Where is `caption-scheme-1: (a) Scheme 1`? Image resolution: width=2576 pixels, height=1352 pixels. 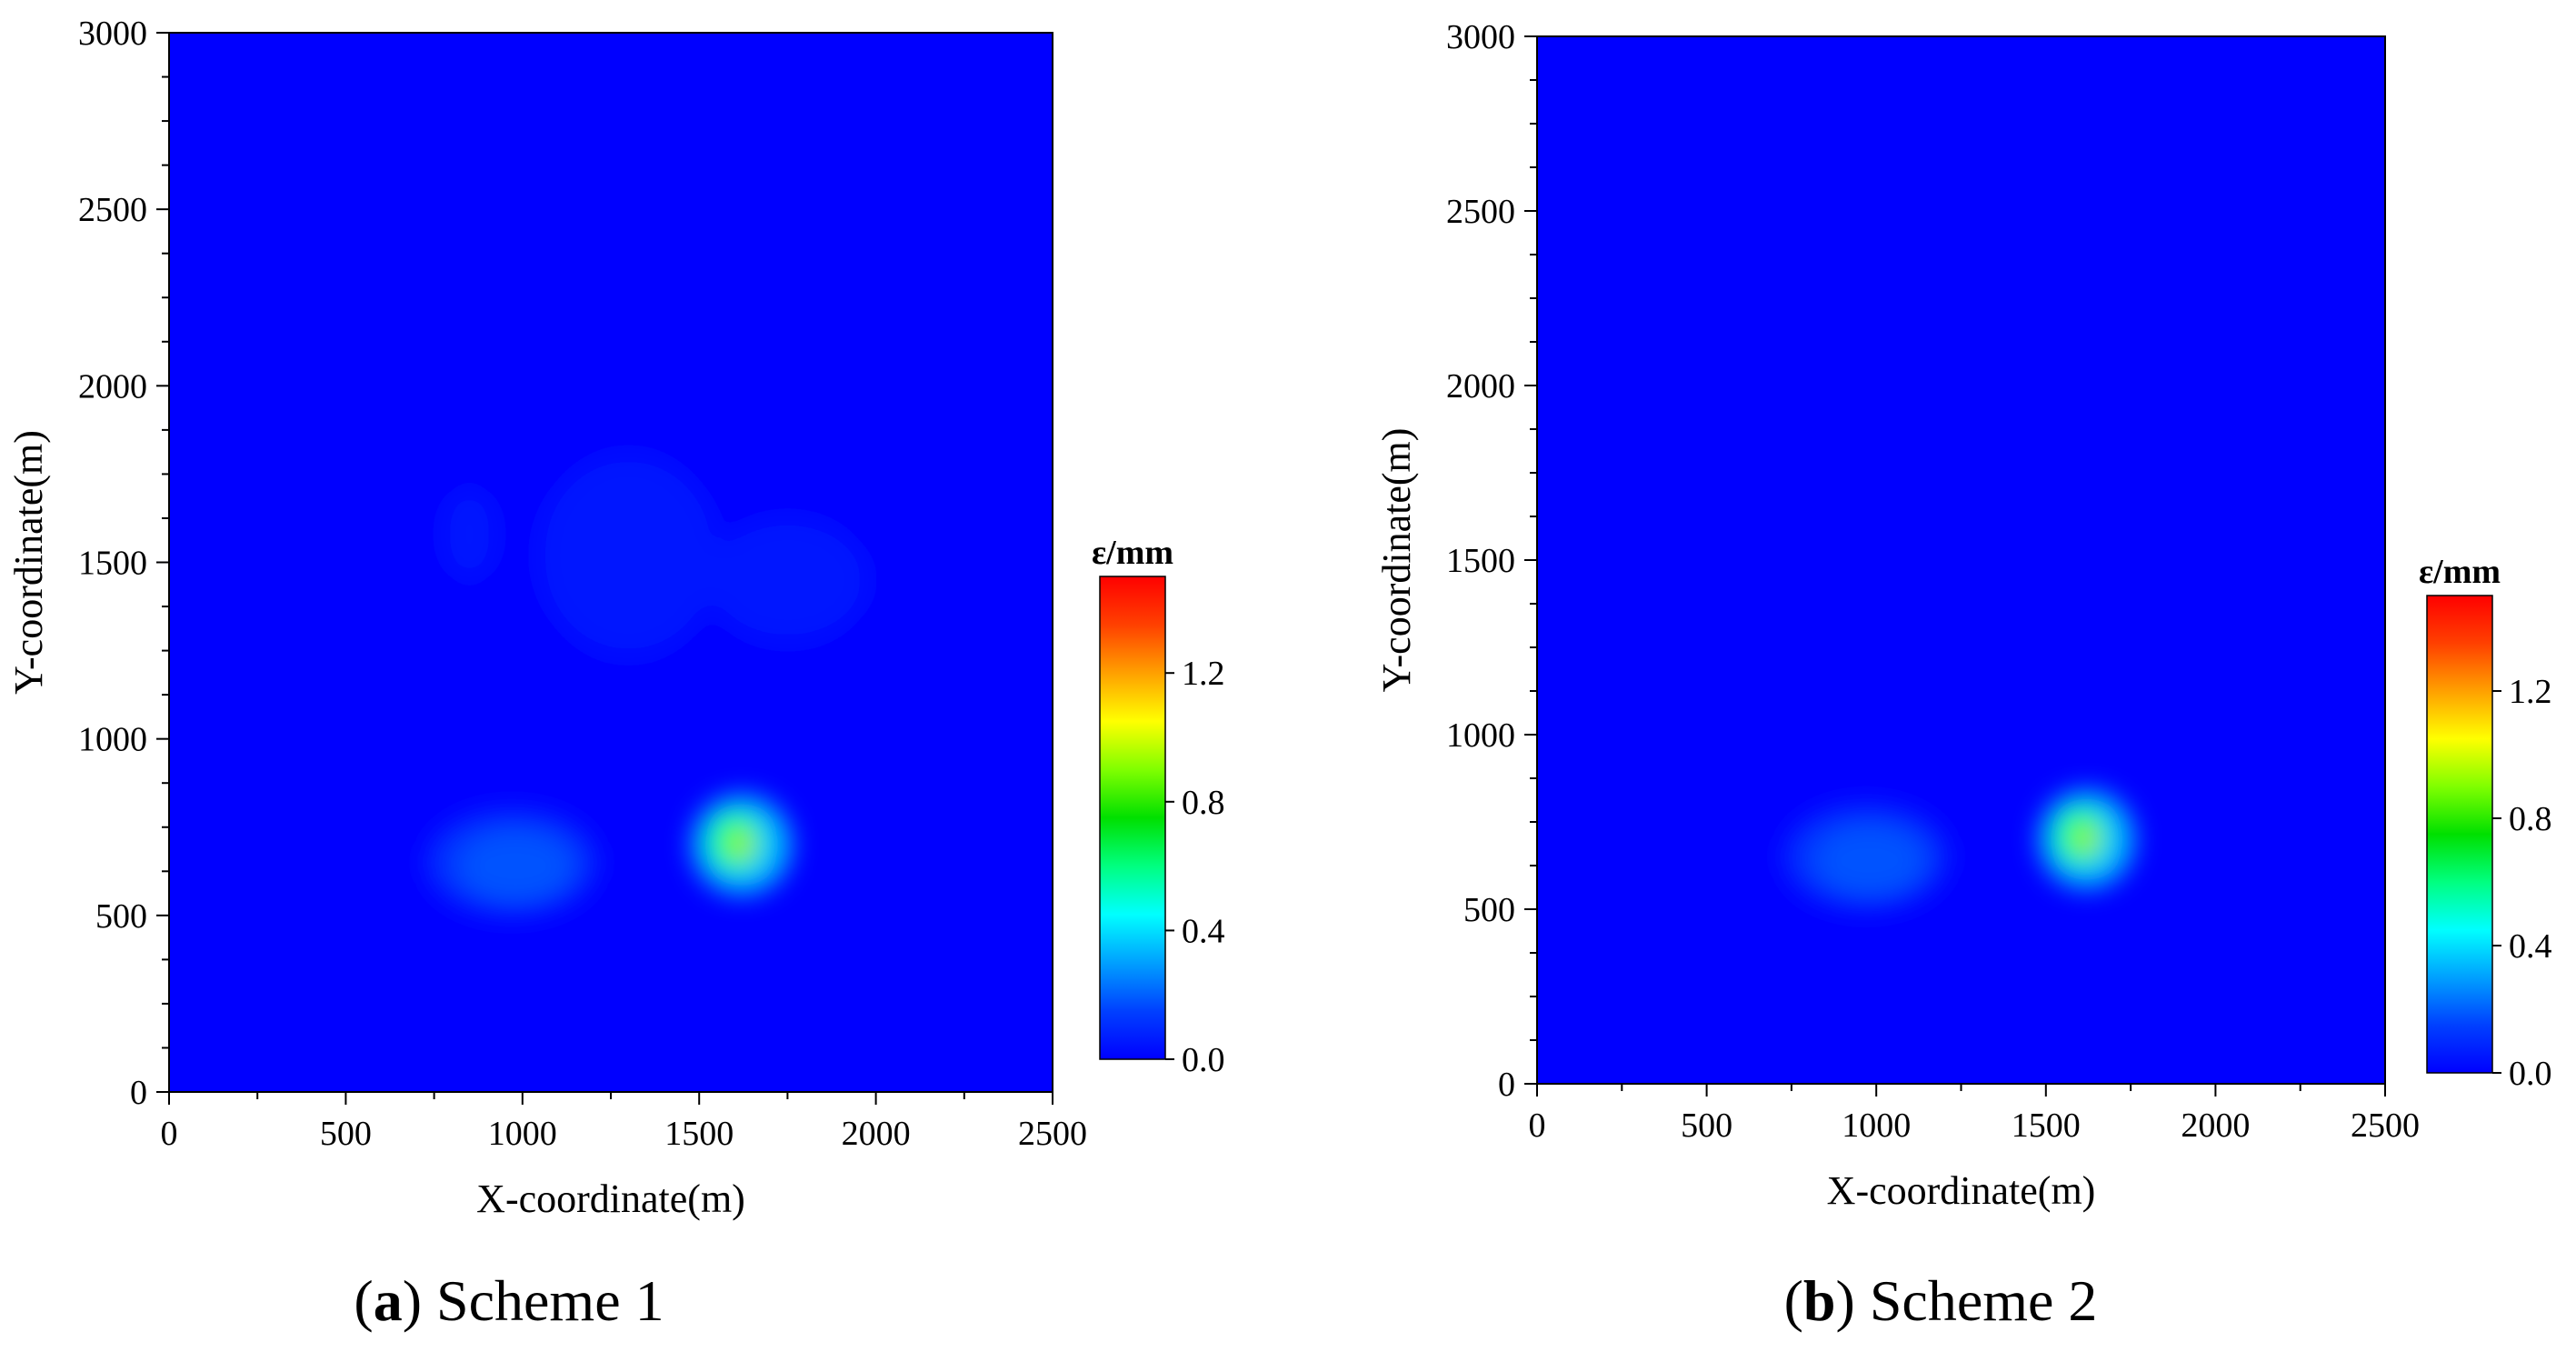
caption-scheme-1: (a) Scheme 1 is located at coordinates (509, 1300).